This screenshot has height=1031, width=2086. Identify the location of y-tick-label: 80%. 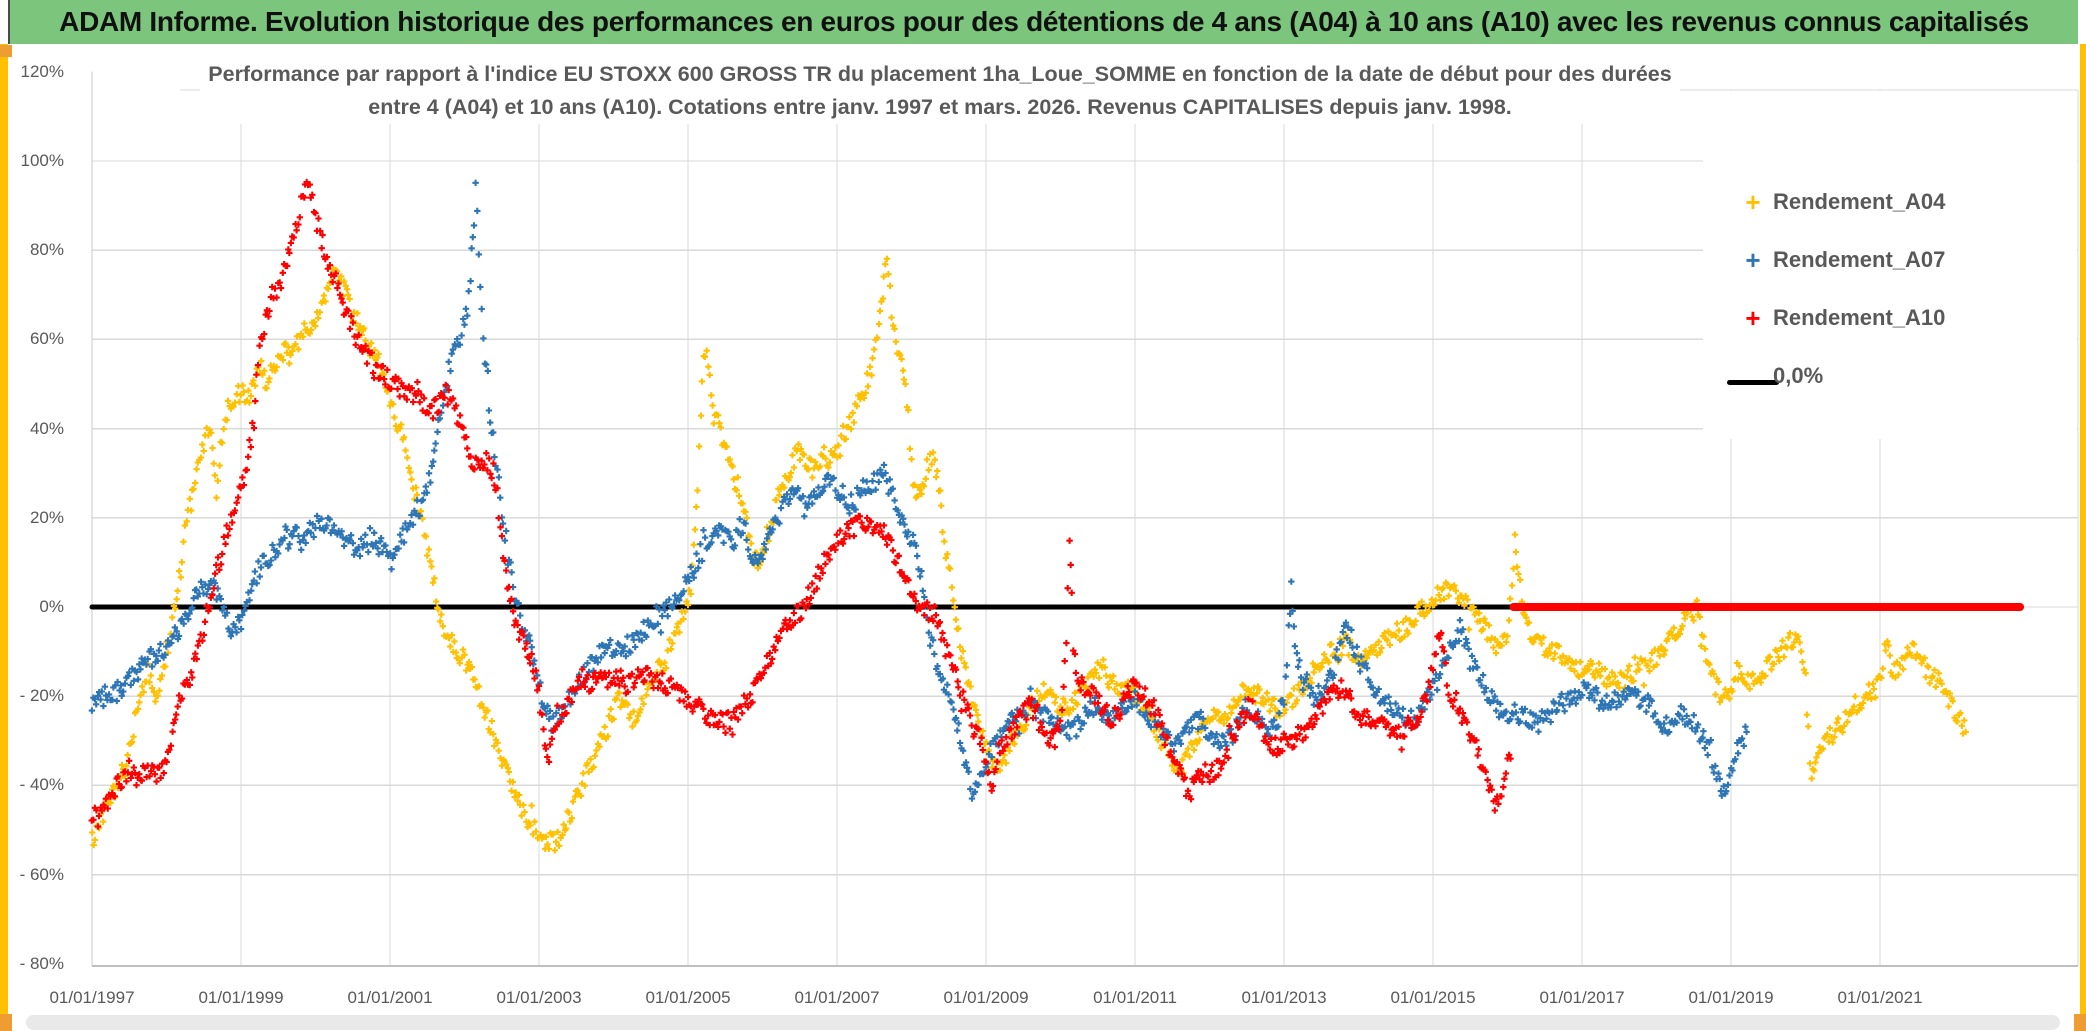
(46, 250).